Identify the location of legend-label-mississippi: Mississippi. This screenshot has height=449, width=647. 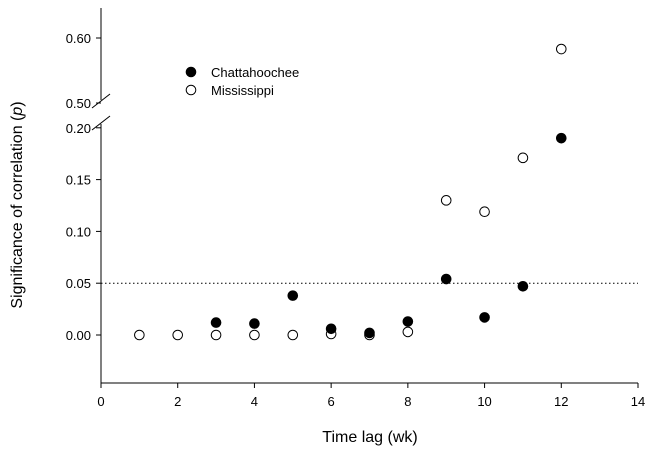
(242, 90).